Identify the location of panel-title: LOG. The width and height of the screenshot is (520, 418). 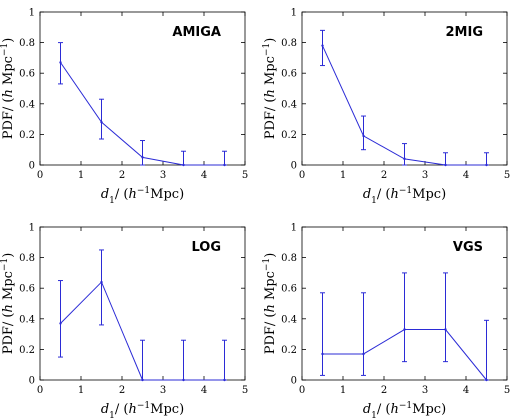
(206, 247).